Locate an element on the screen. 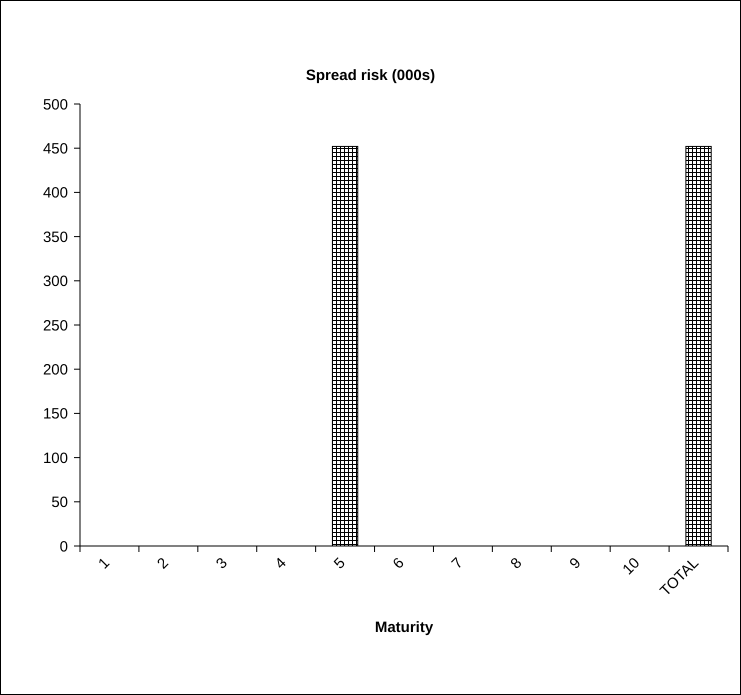 Image resolution: width=741 pixels, height=695 pixels. y-tick-label: 500 is located at coordinates (55, 105).